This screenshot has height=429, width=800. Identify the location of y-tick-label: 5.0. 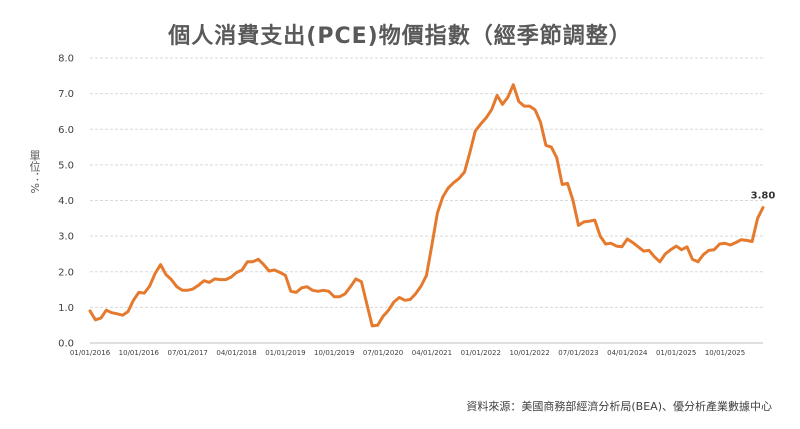
(66, 165).